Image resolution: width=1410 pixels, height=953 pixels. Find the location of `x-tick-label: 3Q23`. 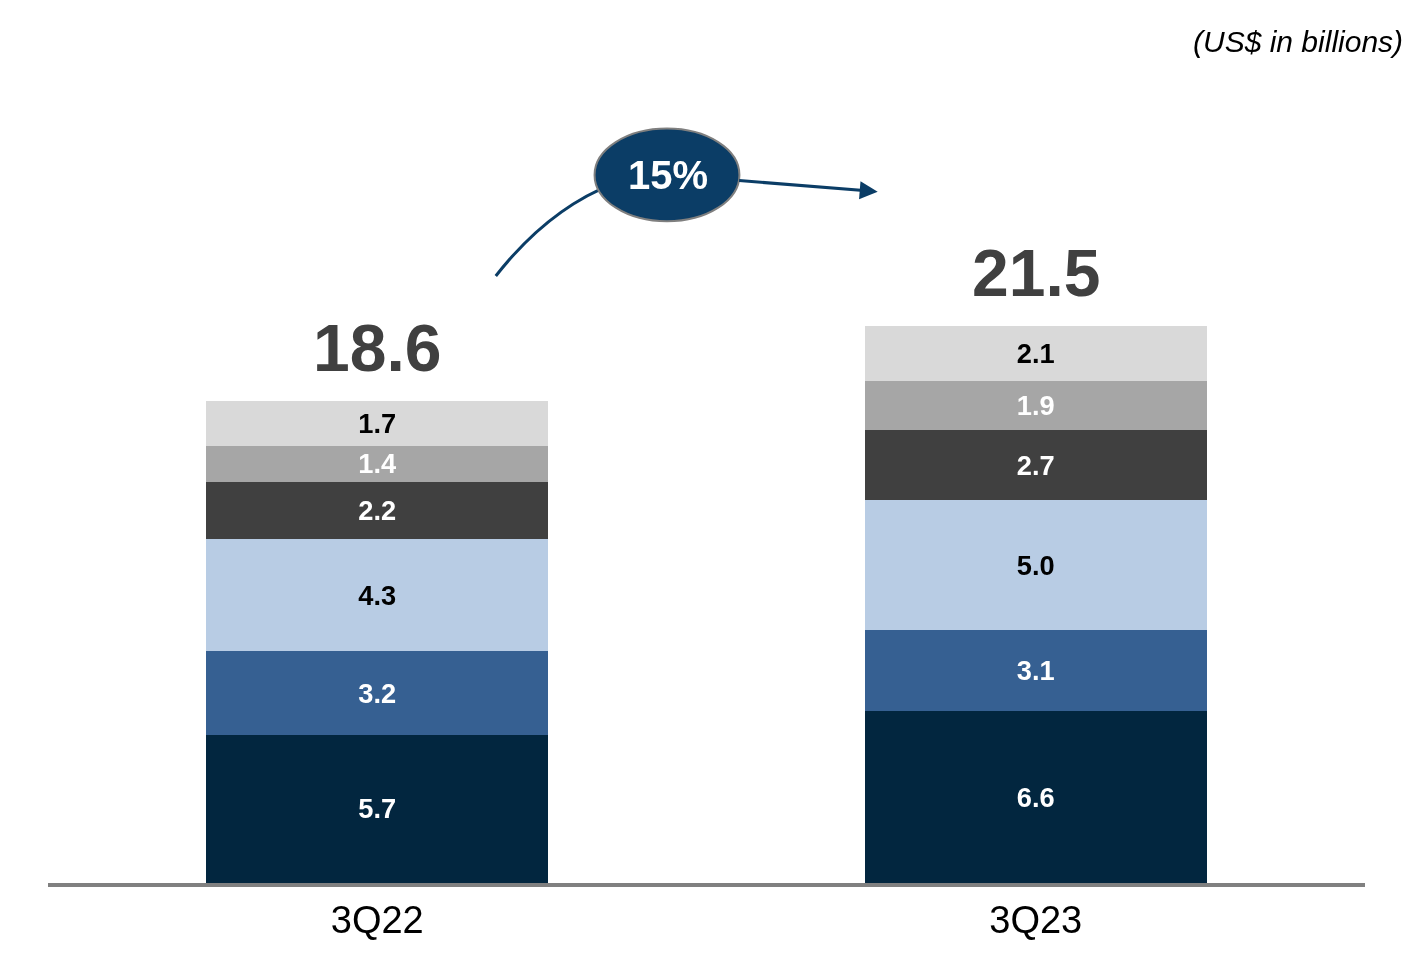

x-tick-label: 3Q23 is located at coordinates (1036, 919).